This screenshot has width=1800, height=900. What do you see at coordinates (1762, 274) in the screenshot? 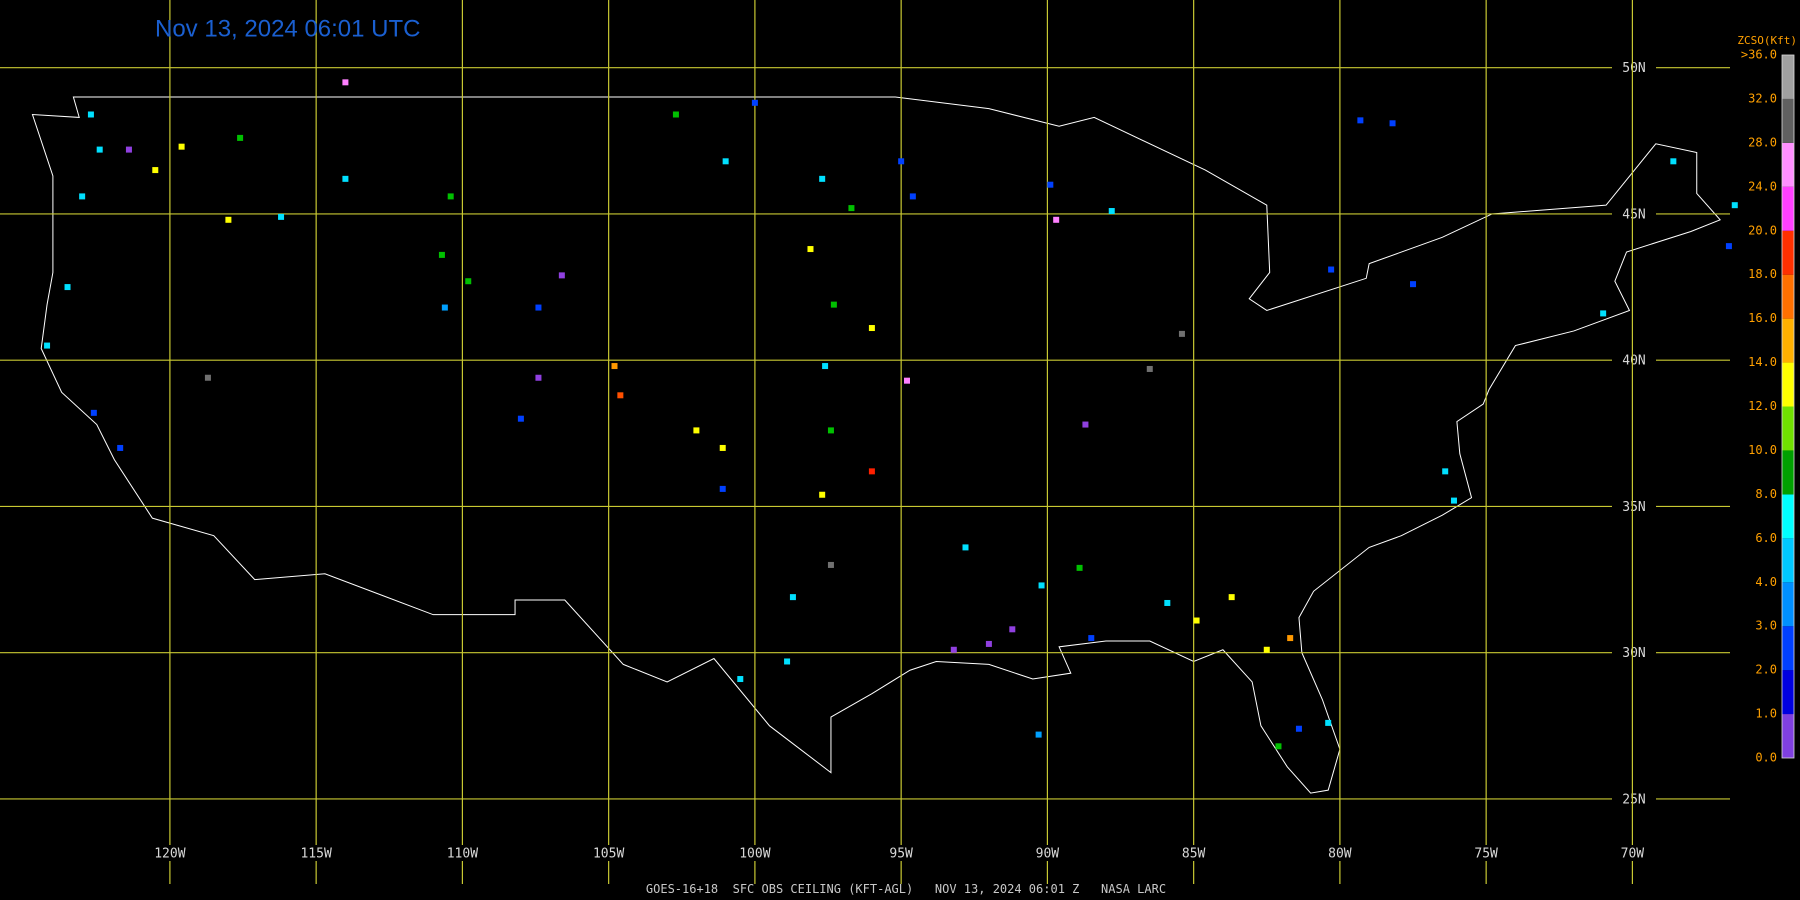
I see `legend-label: 18.0` at bounding box center [1762, 274].